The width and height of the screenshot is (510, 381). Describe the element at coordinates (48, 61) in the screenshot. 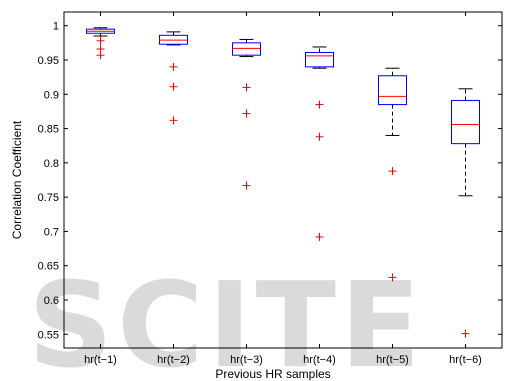

I see `y-tick-label: 0.95` at that location.